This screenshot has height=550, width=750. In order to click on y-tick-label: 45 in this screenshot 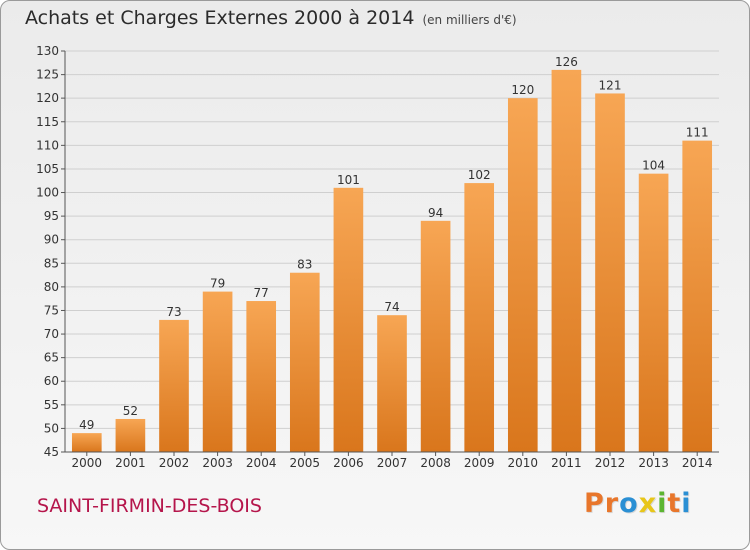, I will do `click(51, 452)`.